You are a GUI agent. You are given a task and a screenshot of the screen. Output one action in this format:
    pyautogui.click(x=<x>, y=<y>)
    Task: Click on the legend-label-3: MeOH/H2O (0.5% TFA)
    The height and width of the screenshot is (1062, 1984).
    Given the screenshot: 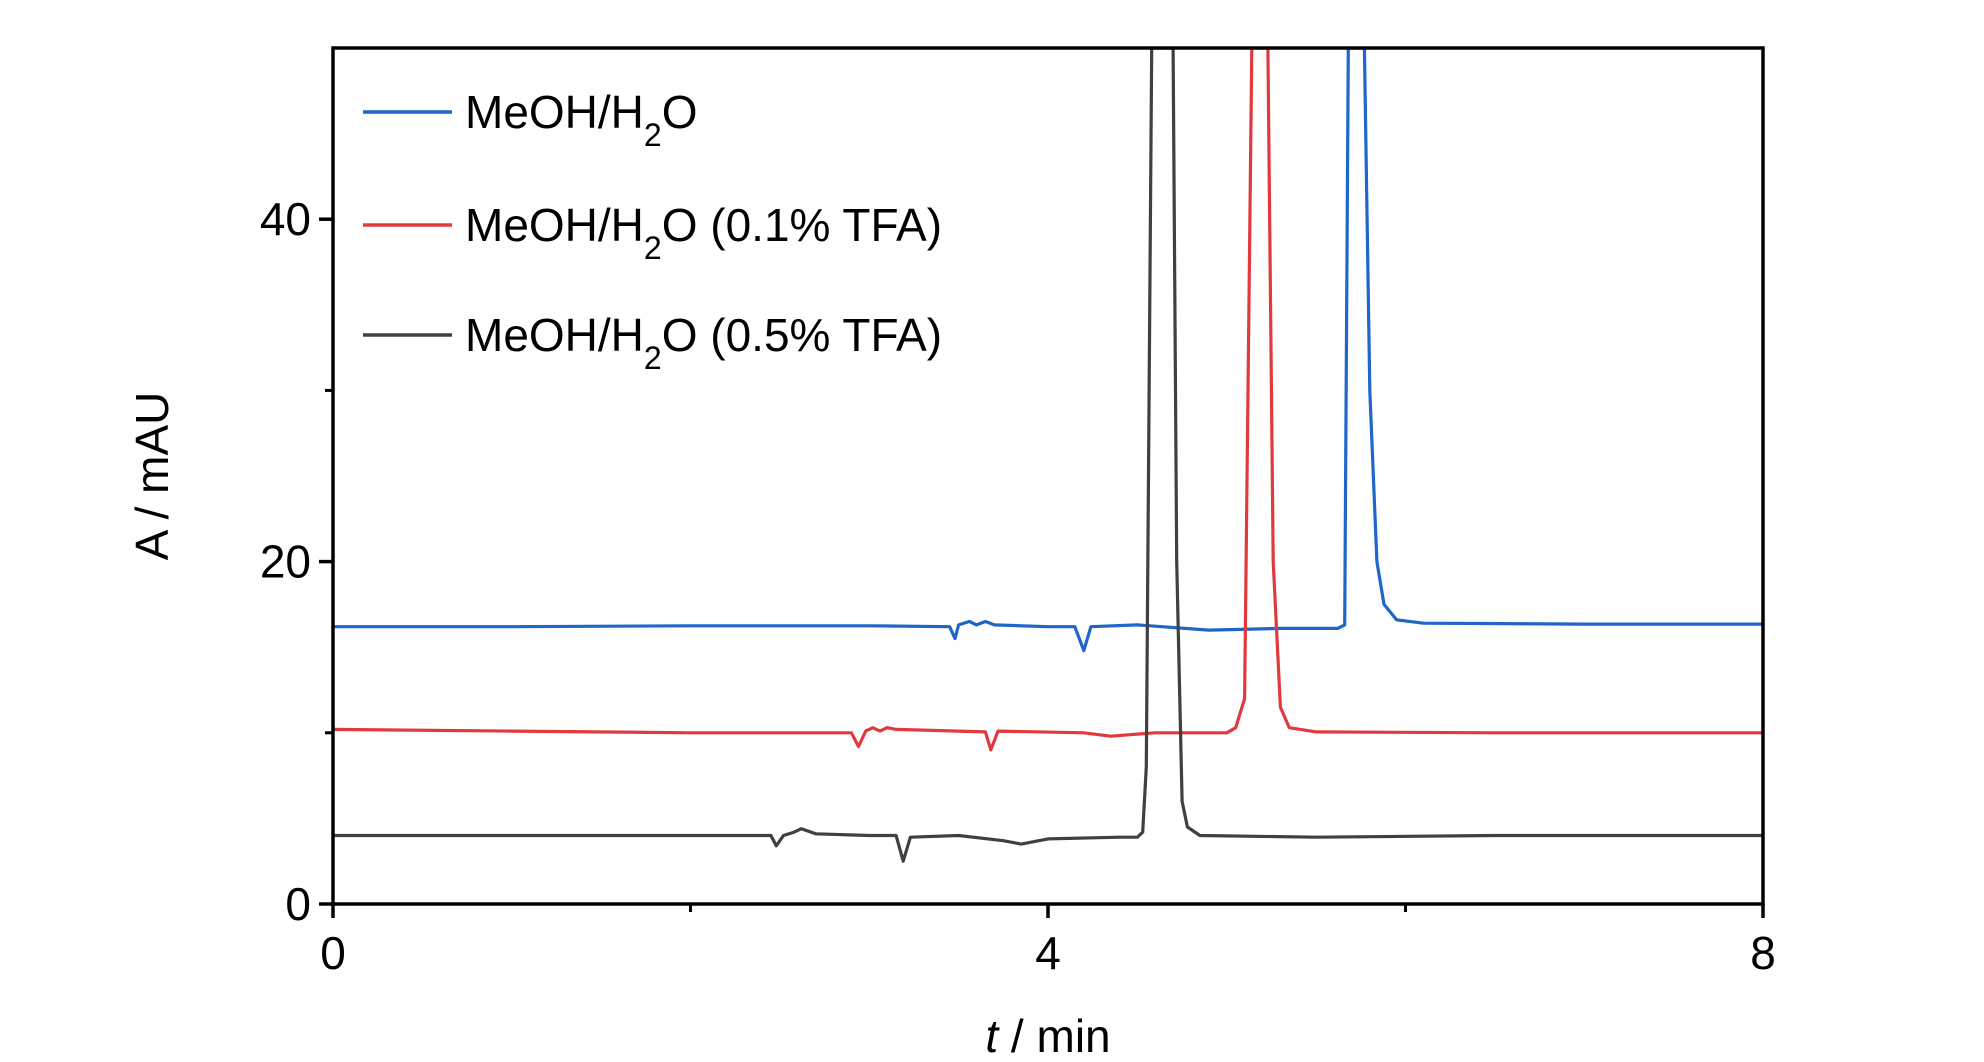 What is the action you would take?
    pyautogui.click(x=703, y=342)
    